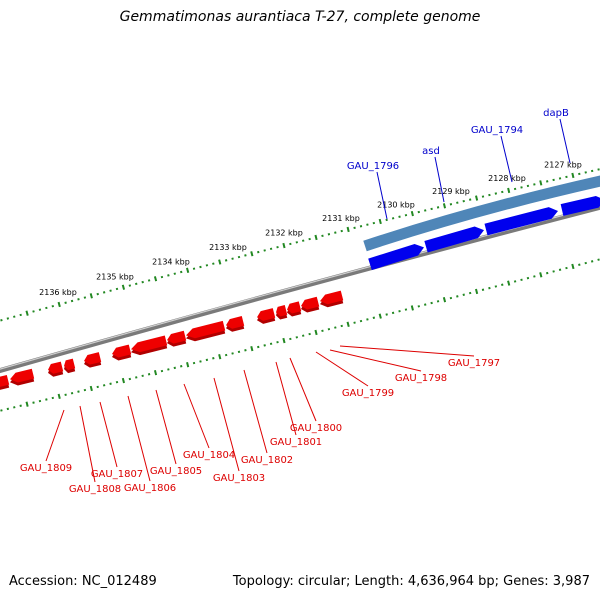  Describe the element at coordinates (115, 276) in the screenshot. I see `scale-label: 2135 kbp` at that location.